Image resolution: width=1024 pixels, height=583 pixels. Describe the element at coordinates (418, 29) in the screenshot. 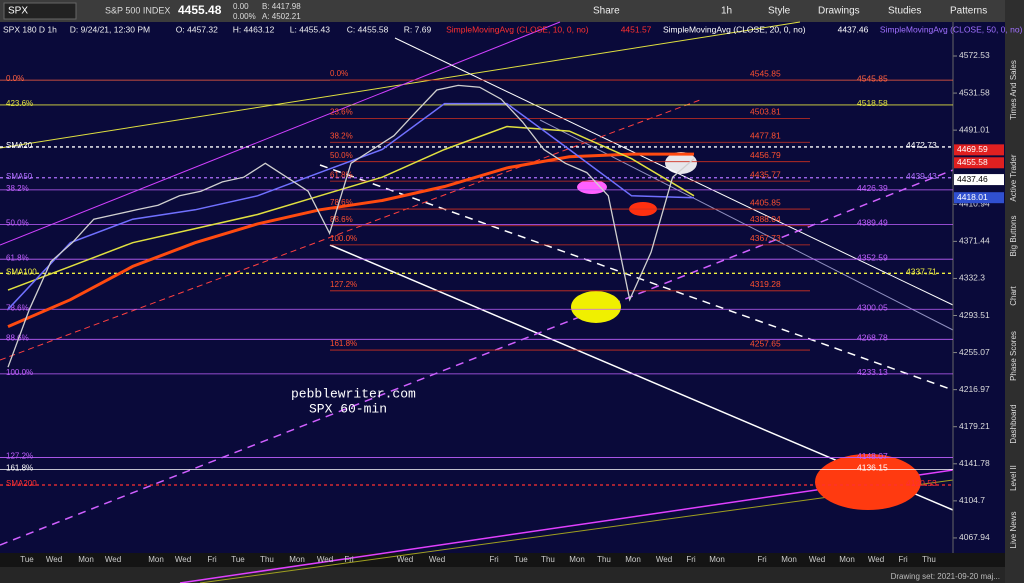

I see `legend-item: R: 7.69` at that location.